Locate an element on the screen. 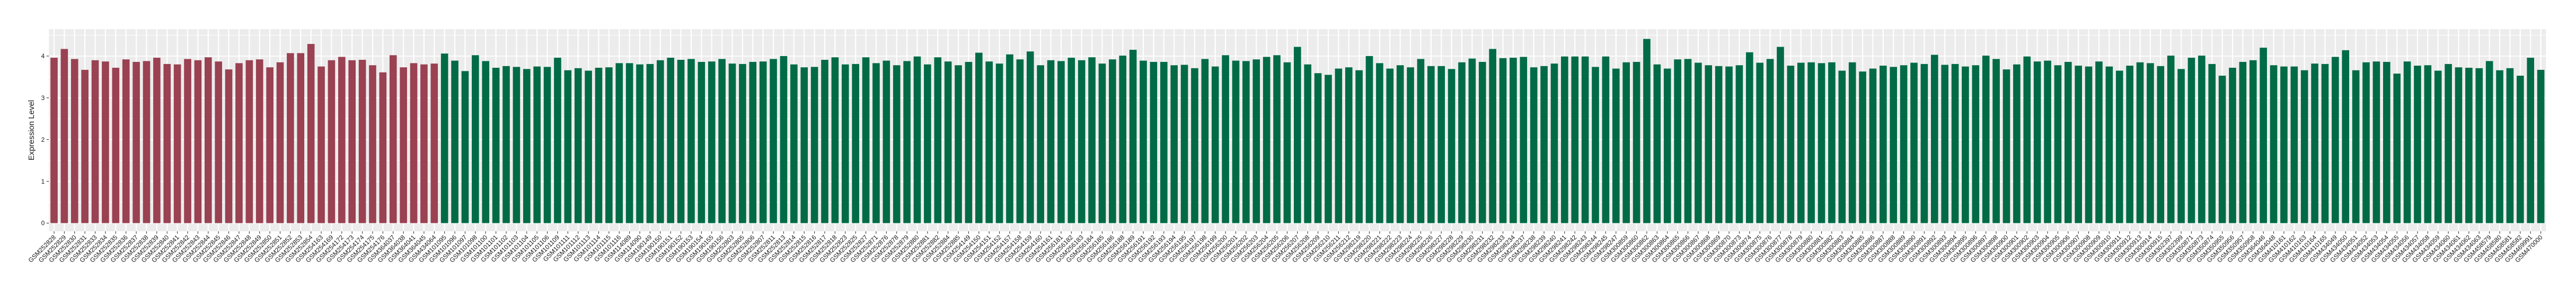 This screenshot has width=2576, height=307. y-axis-tick-labels: 0 1 2 3 4 is located at coordinates (43, 139).